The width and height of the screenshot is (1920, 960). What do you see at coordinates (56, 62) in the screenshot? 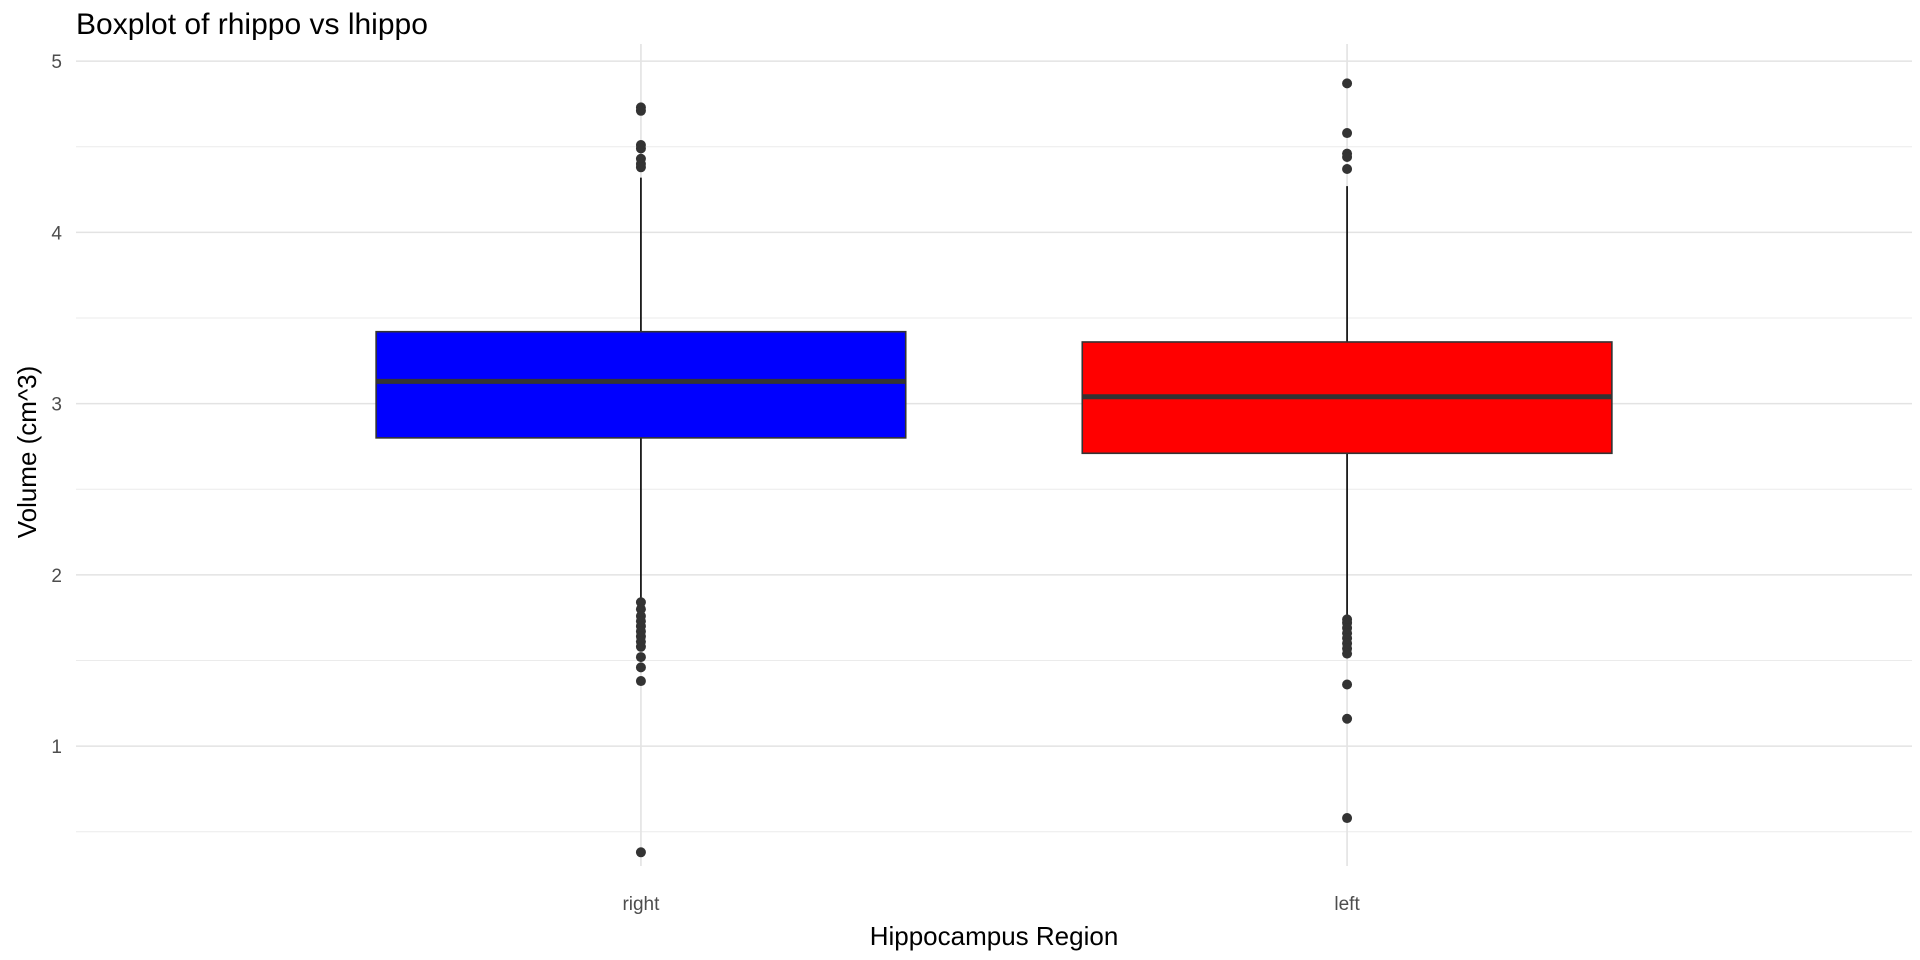
I see `y-tick-label: 5` at bounding box center [56, 62].